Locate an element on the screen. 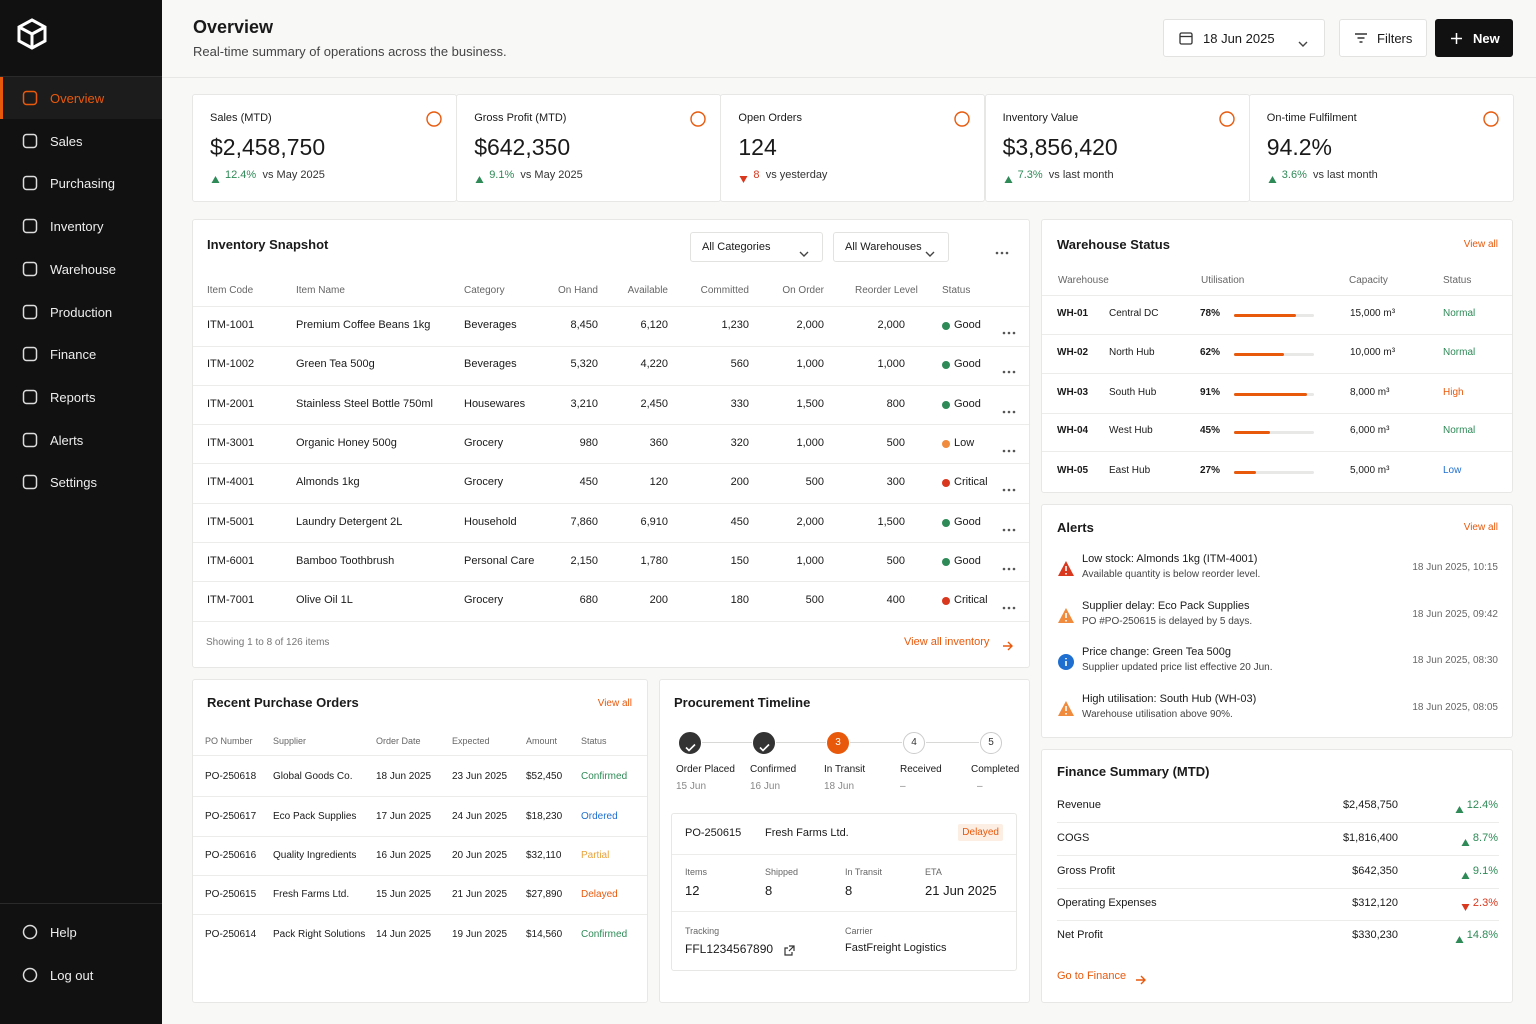 The height and width of the screenshot is (1024, 1536). filter-dropdown: All Categories is located at coordinates (756, 247).